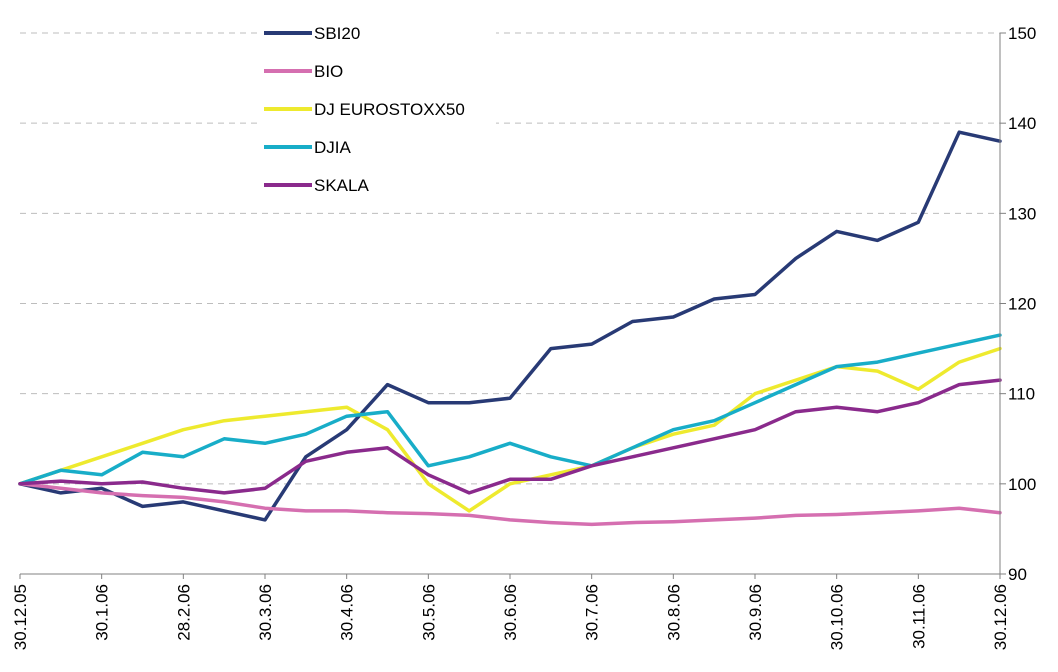 The image size is (1058, 672). What do you see at coordinates (918, 616) in the screenshot?
I see `x-tick-label: 30.11.06` at bounding box center [918, 616].